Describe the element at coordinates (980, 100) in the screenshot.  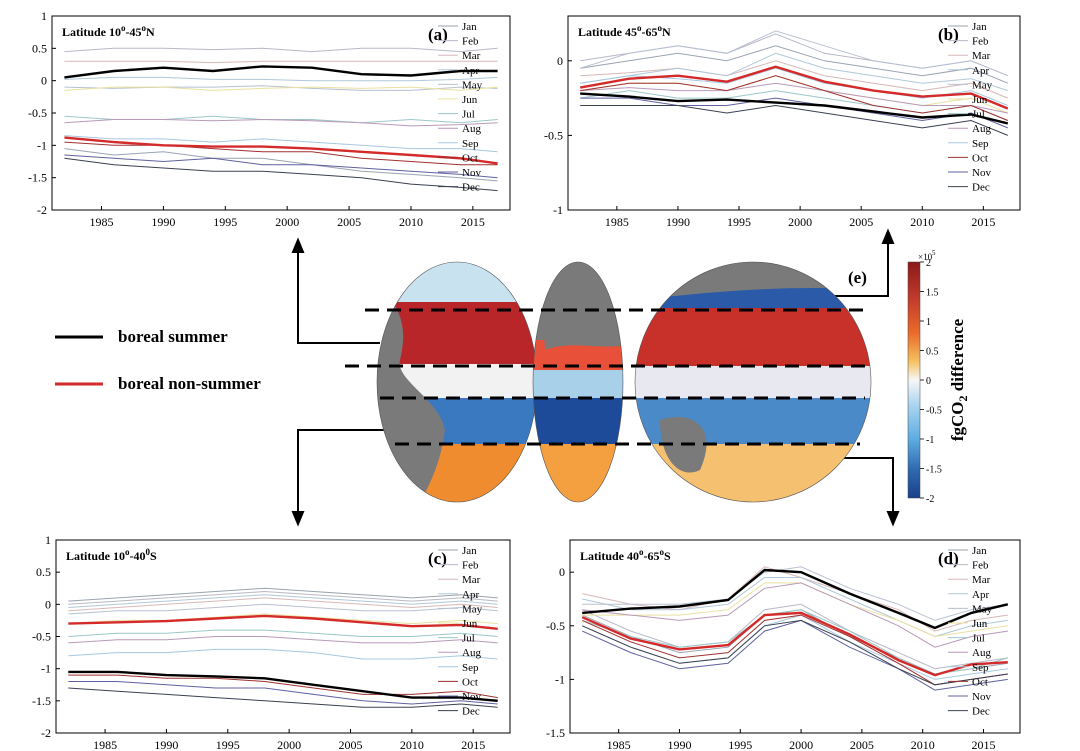
I see `legend-label-jun: Jun` at that location.